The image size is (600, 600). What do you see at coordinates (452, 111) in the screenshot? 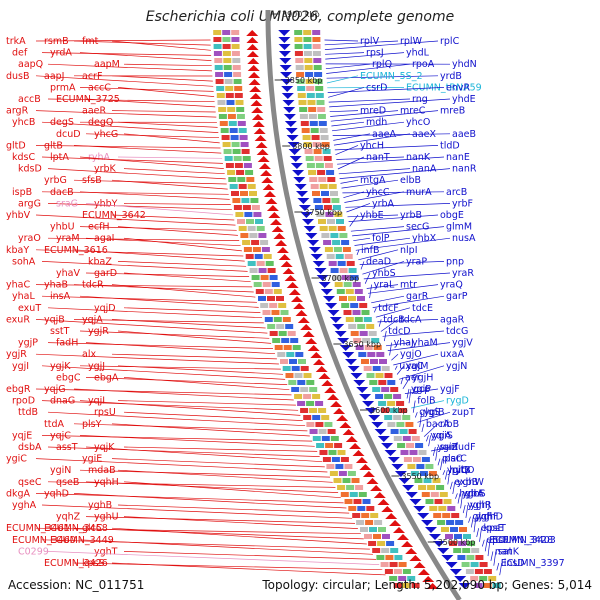
I see `gene-label-right: mreB` at bounding box center [452, 111].